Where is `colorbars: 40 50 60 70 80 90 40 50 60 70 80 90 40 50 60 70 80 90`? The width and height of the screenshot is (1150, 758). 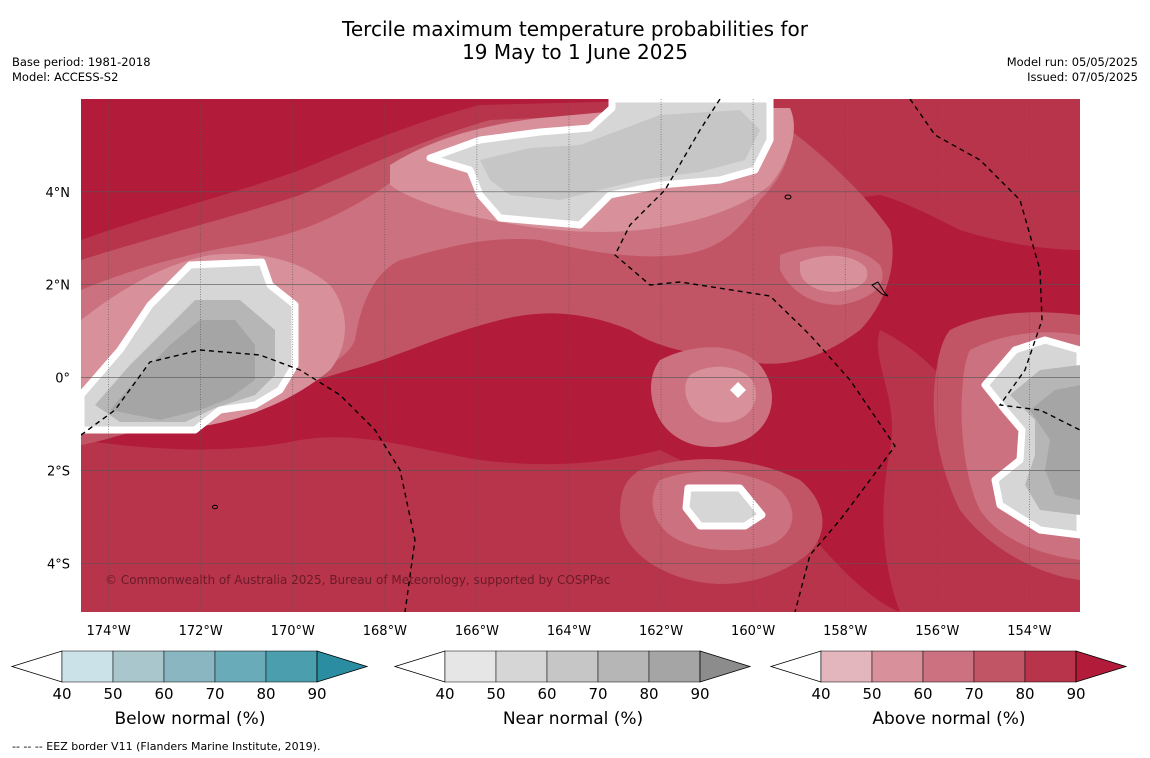
colorbars: 40 50 60 70 80 90 40 50 60 70 80 90 40 50 60 70 80 90 is located at coordinates (569, 676).